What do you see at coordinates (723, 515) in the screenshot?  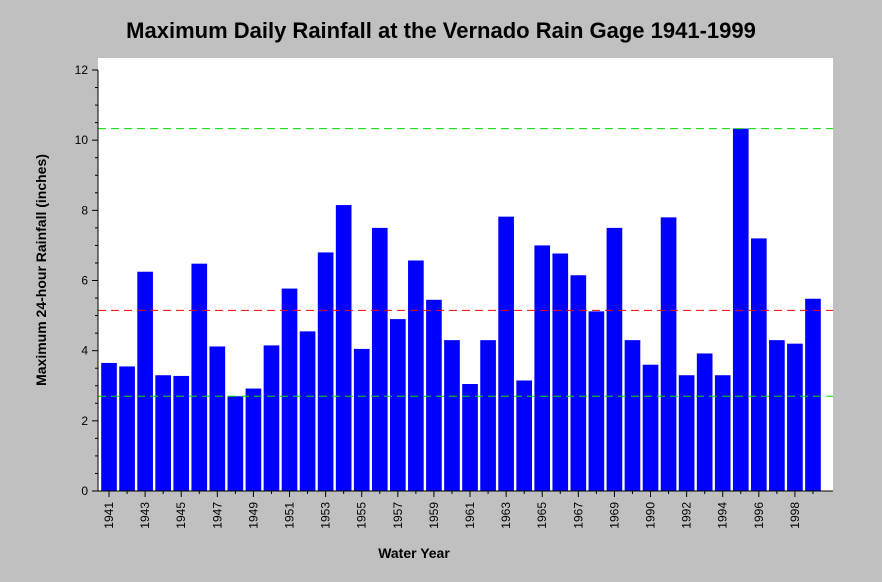 I see `x-tick-label-1994: 1994` at bounding box center [723, 515].